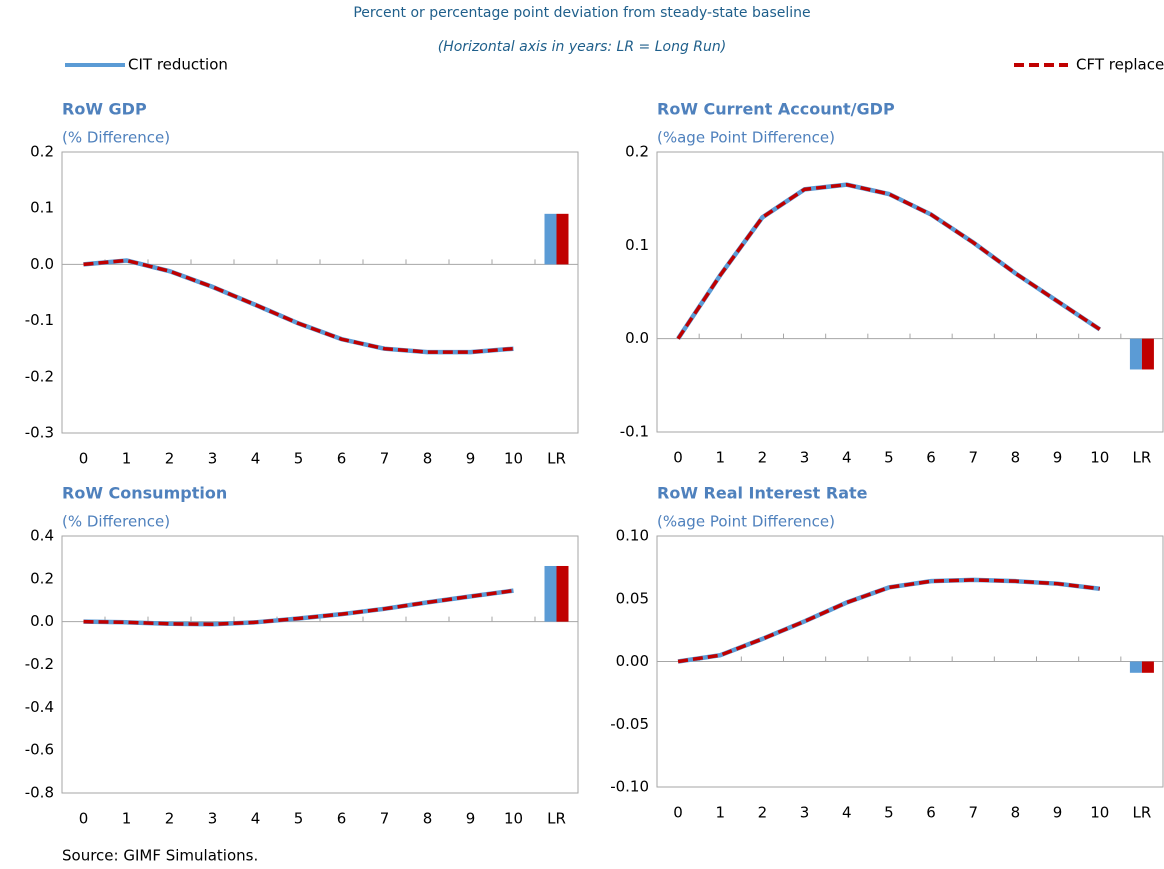 The width and height of the screenshot is (1164, 869). What do you see at coordinates (160, 856) in the screenshot?
I see `source: Source: GIMF Simulations.` at bounding box center [160, 856].